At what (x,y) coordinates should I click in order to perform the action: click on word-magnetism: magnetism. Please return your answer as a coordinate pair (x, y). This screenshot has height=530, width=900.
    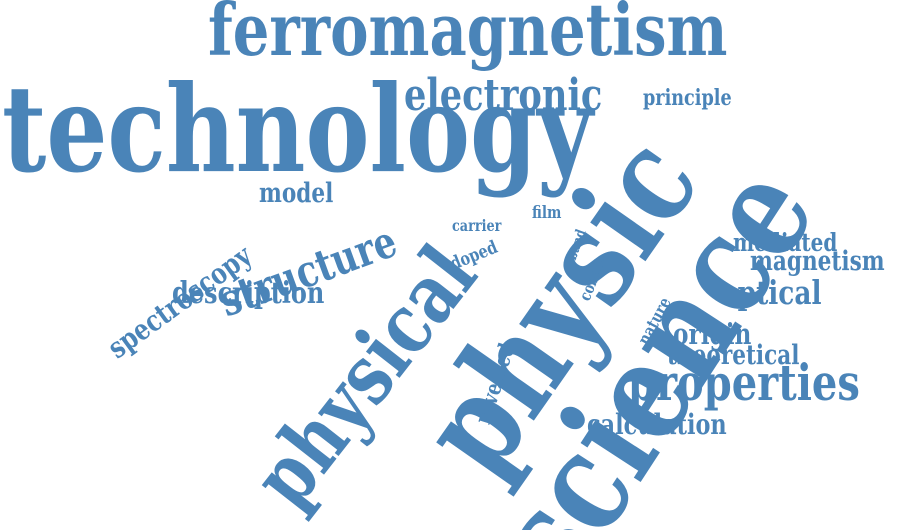
    Looking at the image, I should click on (817, 261).